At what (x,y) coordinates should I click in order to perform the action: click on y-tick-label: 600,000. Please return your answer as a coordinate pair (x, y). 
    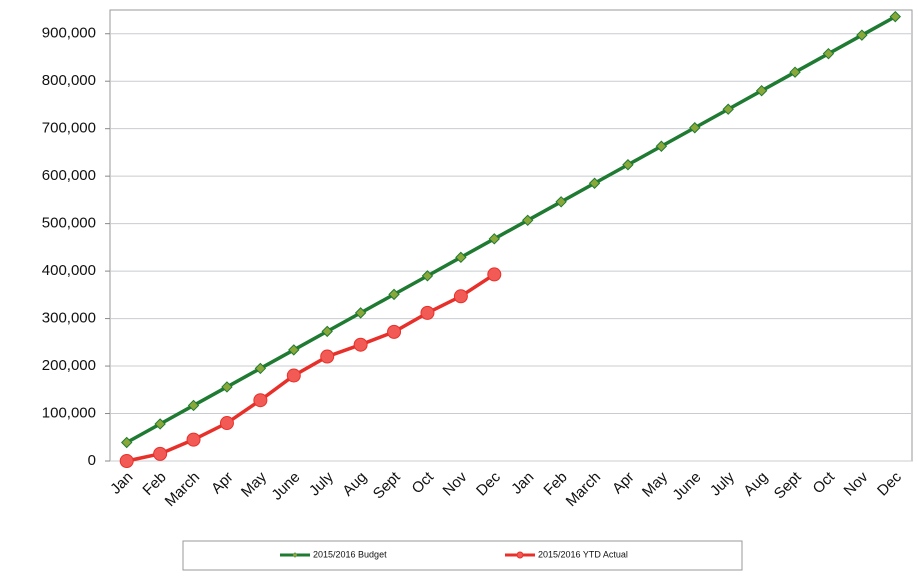
    Looking at the image, I should click on (69, 175).